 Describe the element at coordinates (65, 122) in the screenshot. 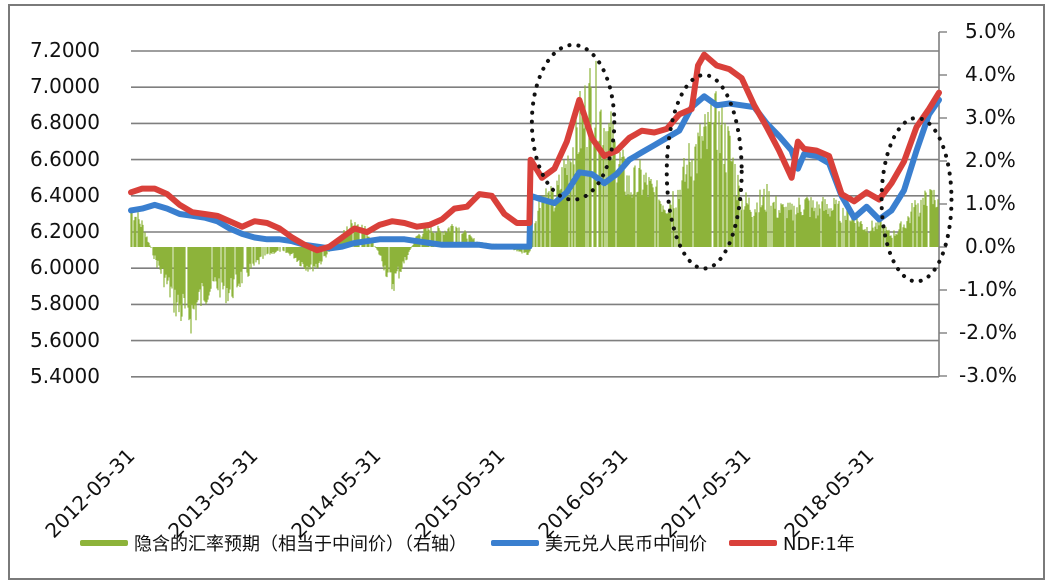

I see `left-axis-tick-label: 6.8000` at that location.